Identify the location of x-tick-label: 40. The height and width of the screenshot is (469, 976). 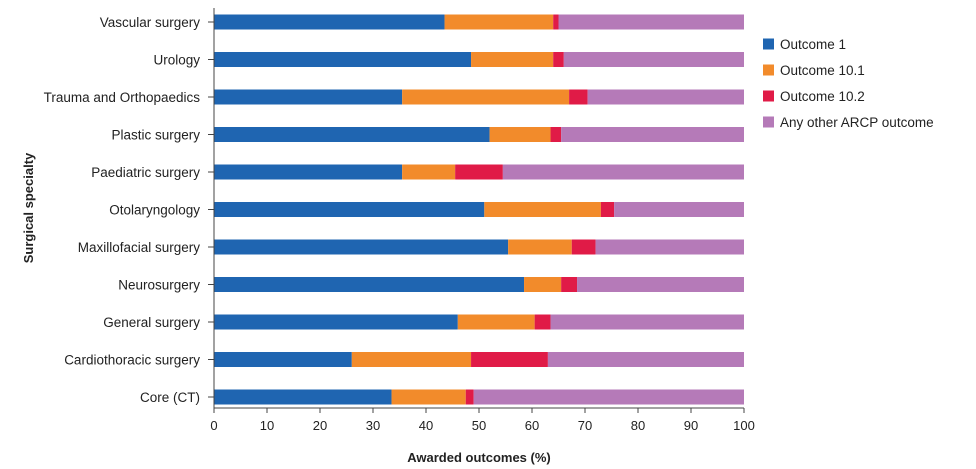
(426, 425).